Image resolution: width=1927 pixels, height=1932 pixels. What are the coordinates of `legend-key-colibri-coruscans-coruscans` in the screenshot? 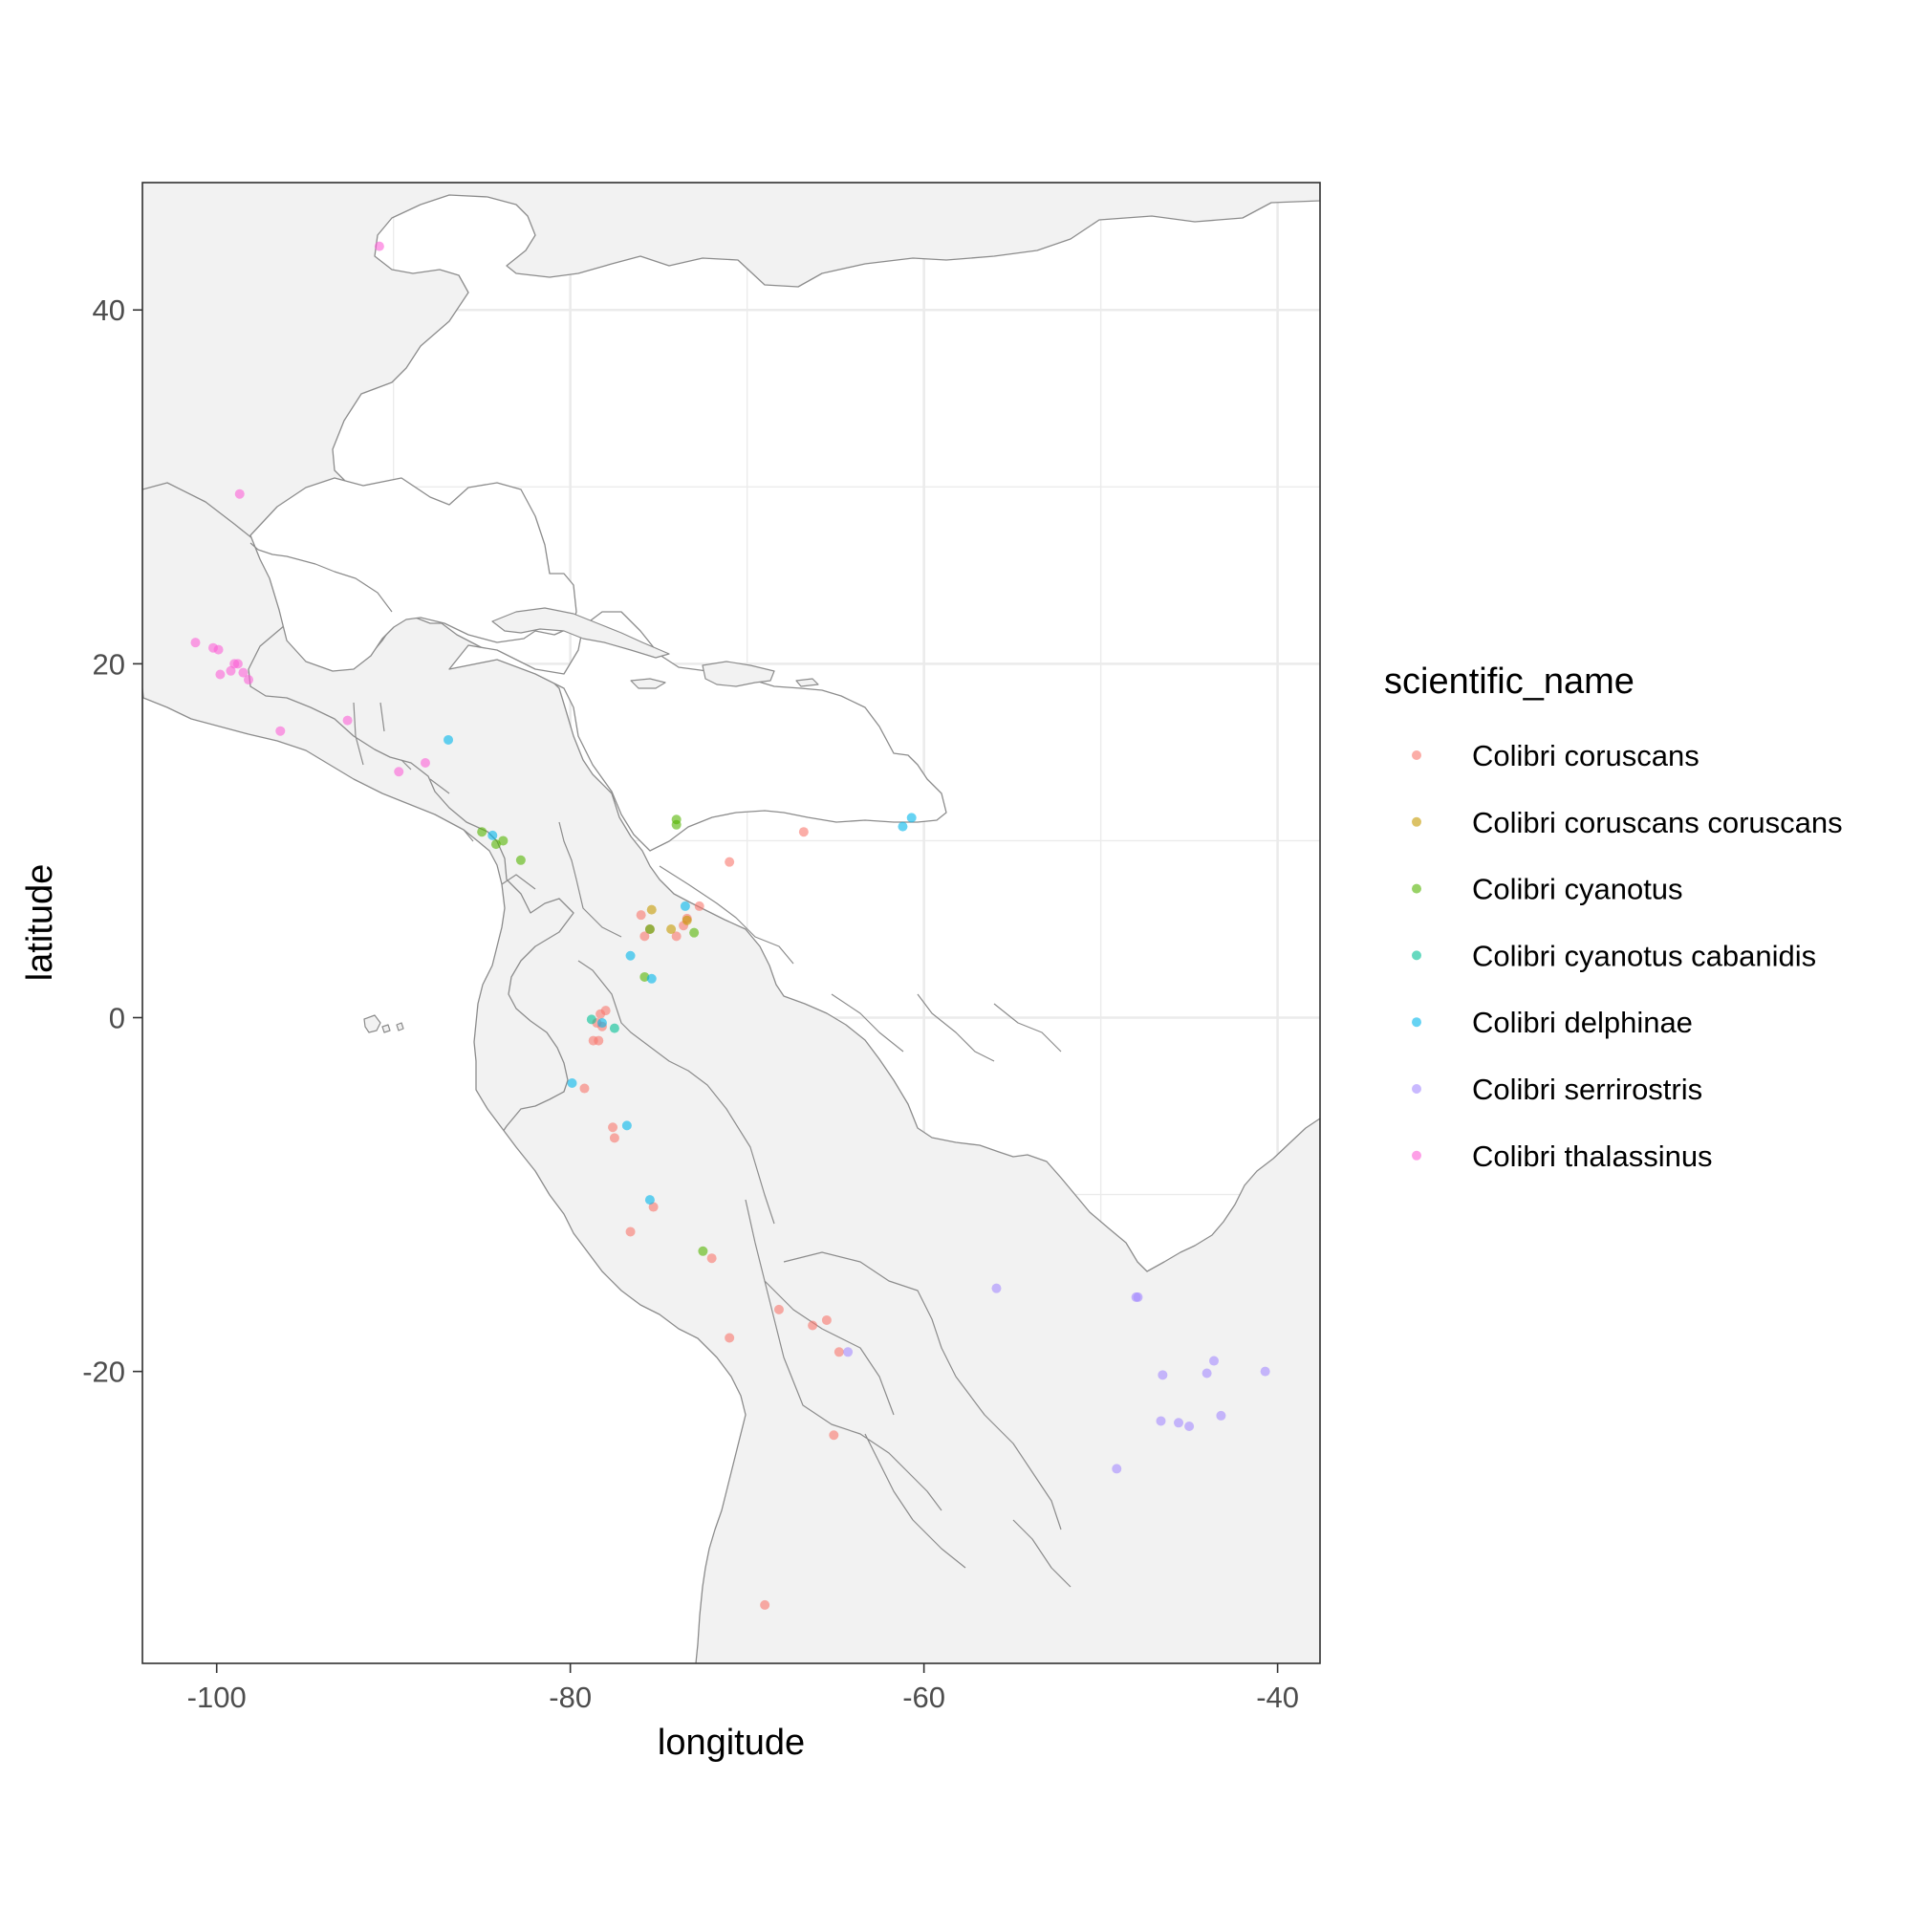 It's located at (1417, 822).